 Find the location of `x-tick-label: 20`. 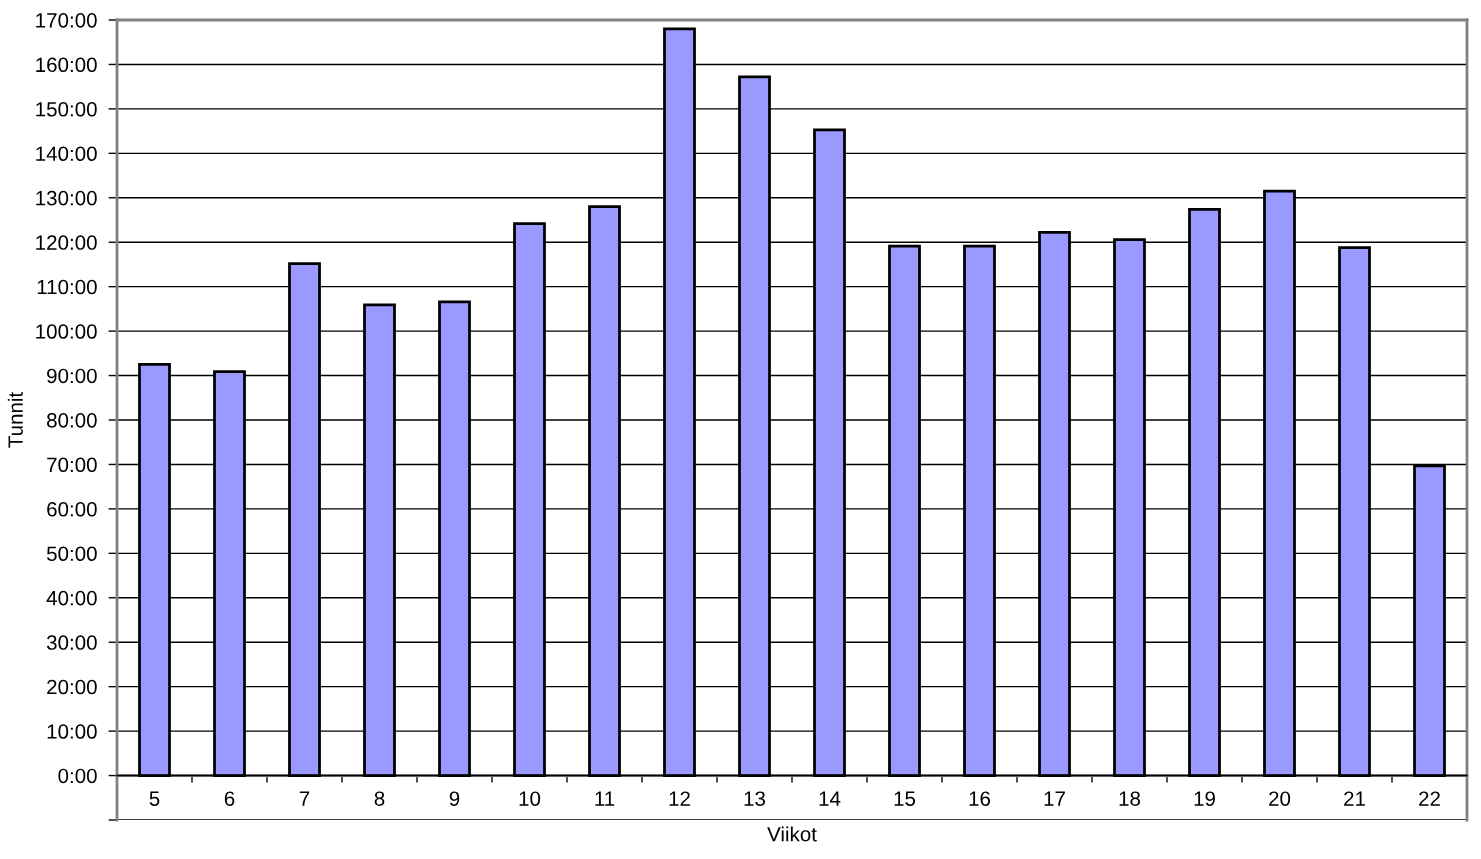

x-tick-label: 20 is located at coordinates (1280, 798).